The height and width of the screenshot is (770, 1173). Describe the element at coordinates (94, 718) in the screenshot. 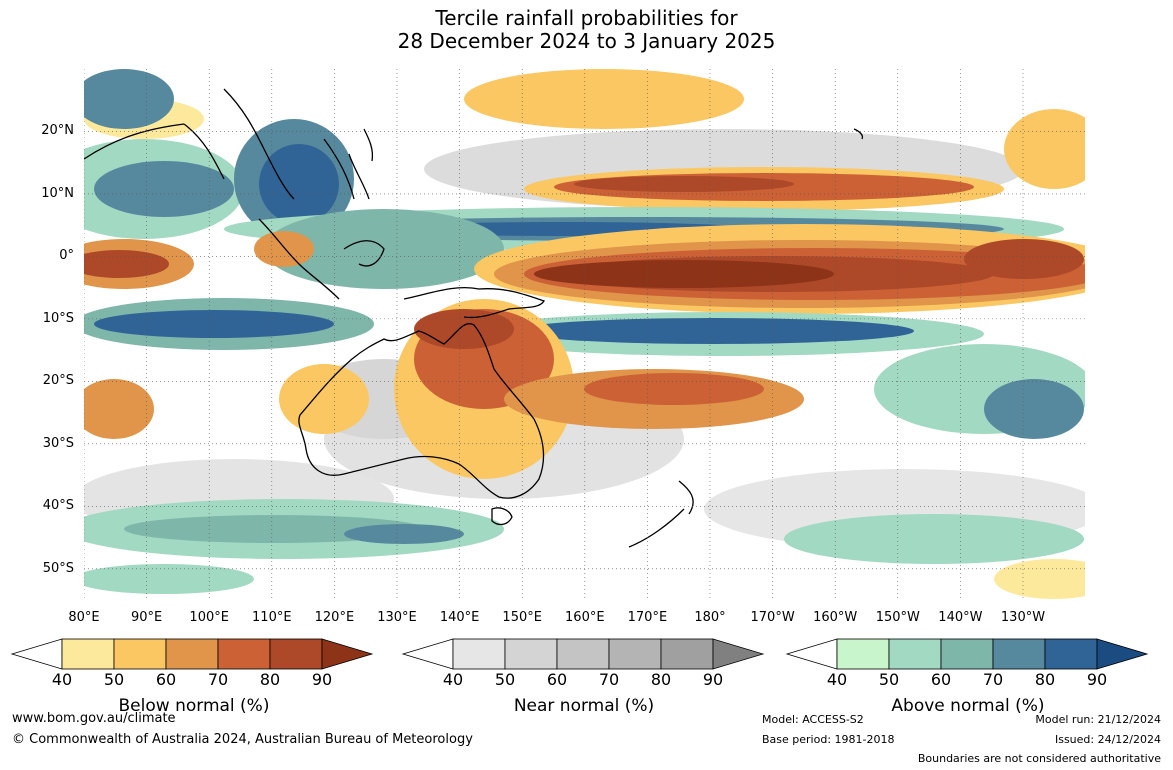

I see `website-link: www.bom.gov.au/climate` at that location.